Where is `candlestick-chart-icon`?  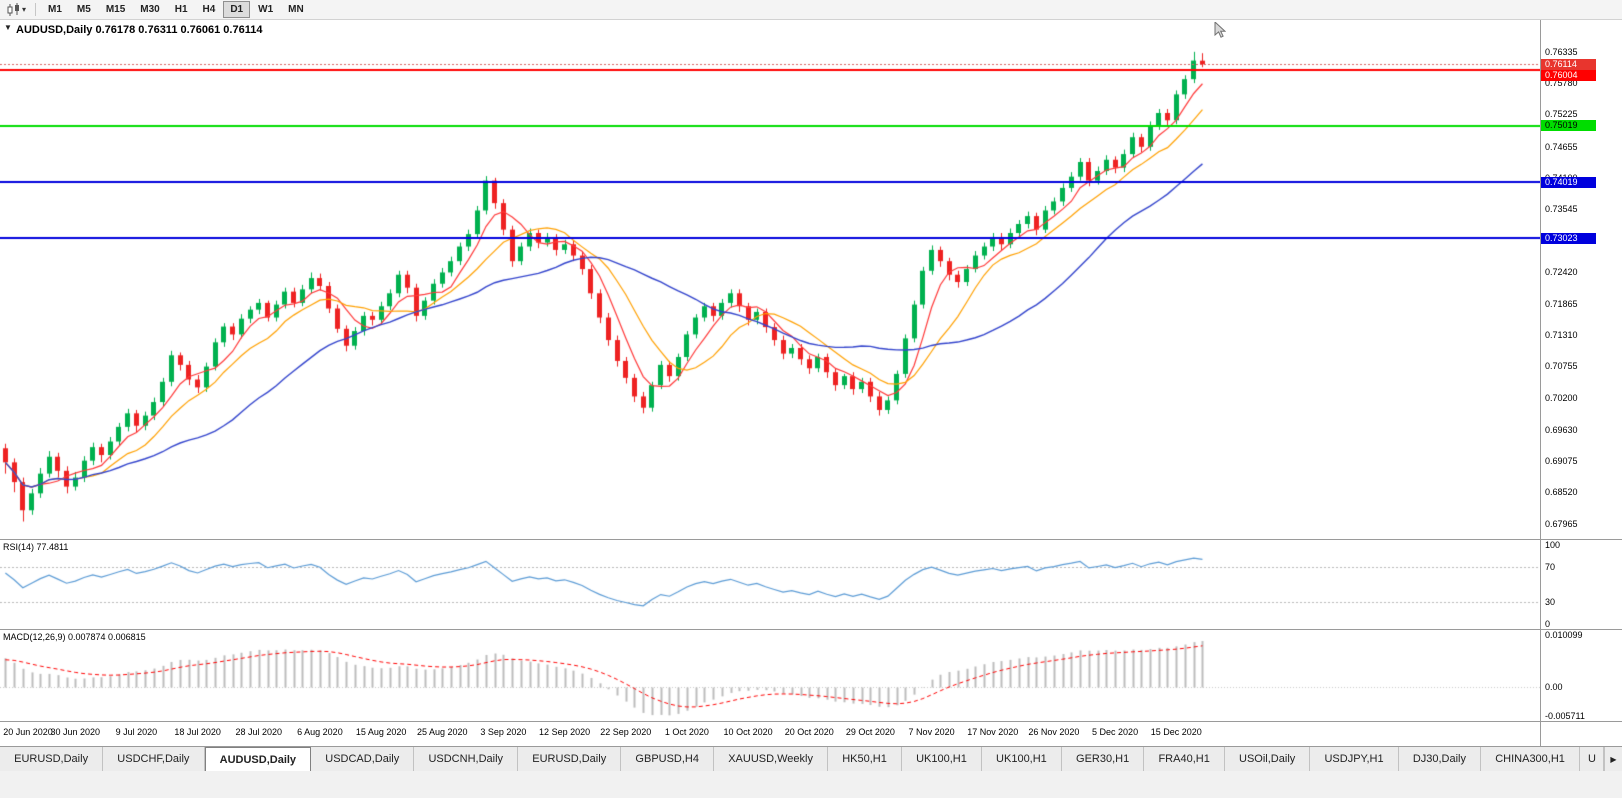 candlestick-chart-icon is located at coordinates (13, 9).